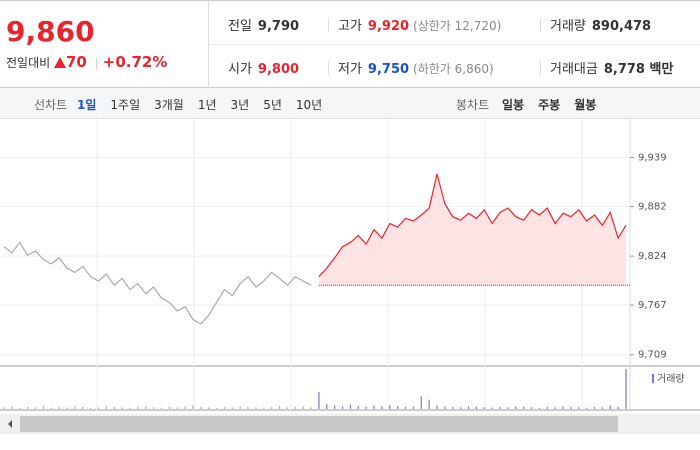 Image resolution: width=700 pixels, height=450 pixels. What do you see at coordinates (453, 69) in the screenshot?
I see `info-note: (하한가 6,860)` at bounding box center [453, 69].